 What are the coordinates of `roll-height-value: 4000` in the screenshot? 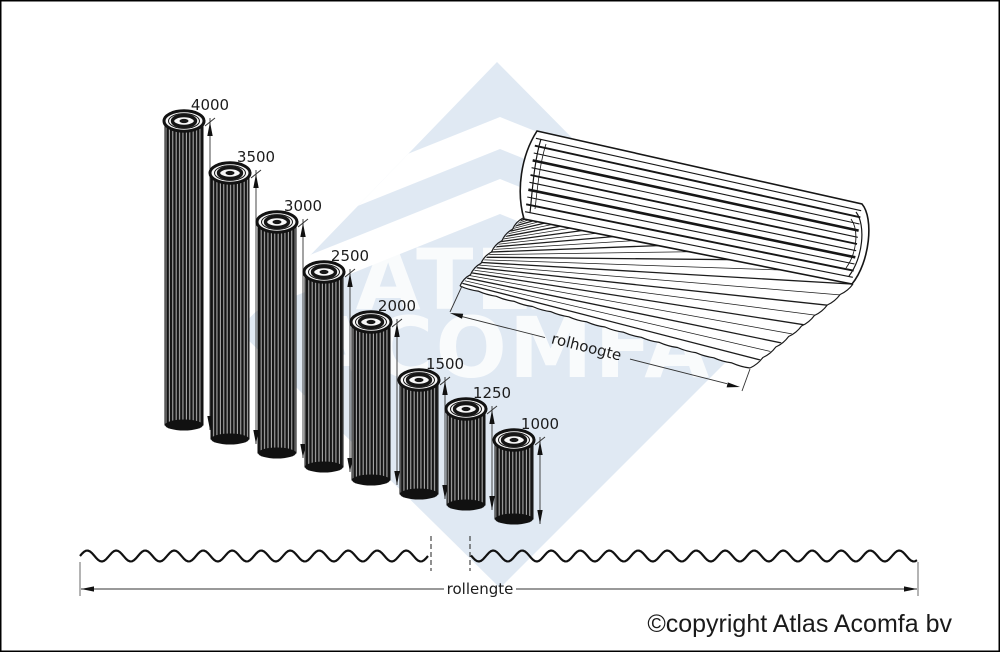 It's located at (210, 105).